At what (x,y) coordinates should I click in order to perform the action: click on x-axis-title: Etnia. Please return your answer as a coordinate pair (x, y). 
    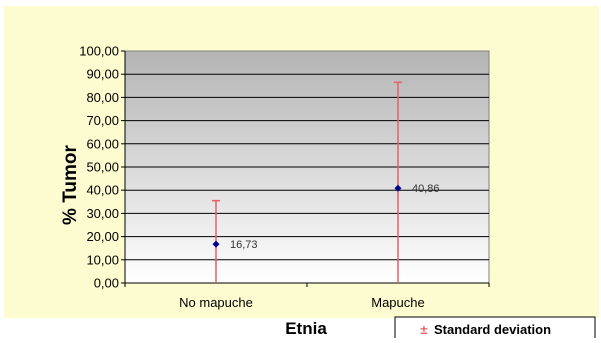
    Looking at the image, I should click on (306, 328).